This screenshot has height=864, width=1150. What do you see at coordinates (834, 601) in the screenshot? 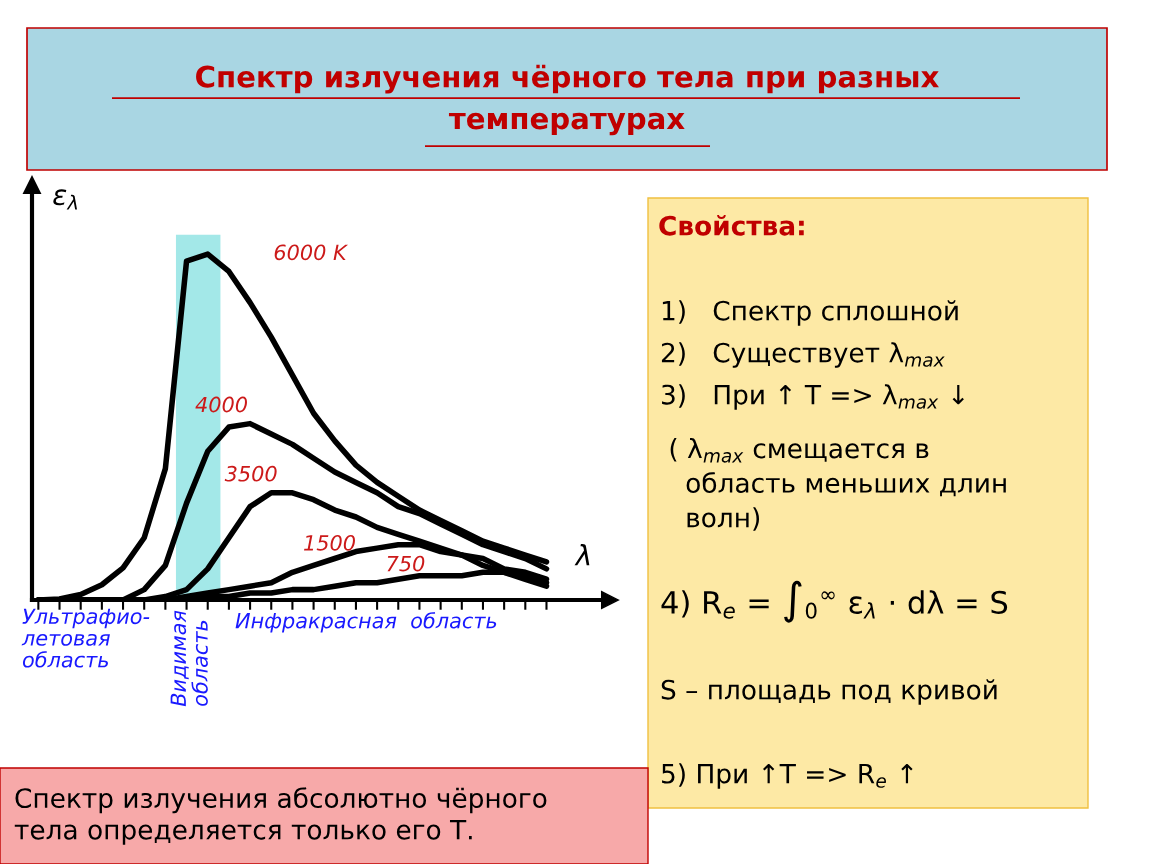
I see `text: 4) R$_{e}$ = ∫$_{0}$$^{∞}$ ε$_{λ}$ · dλ = S` at bounding box center [834, 601].